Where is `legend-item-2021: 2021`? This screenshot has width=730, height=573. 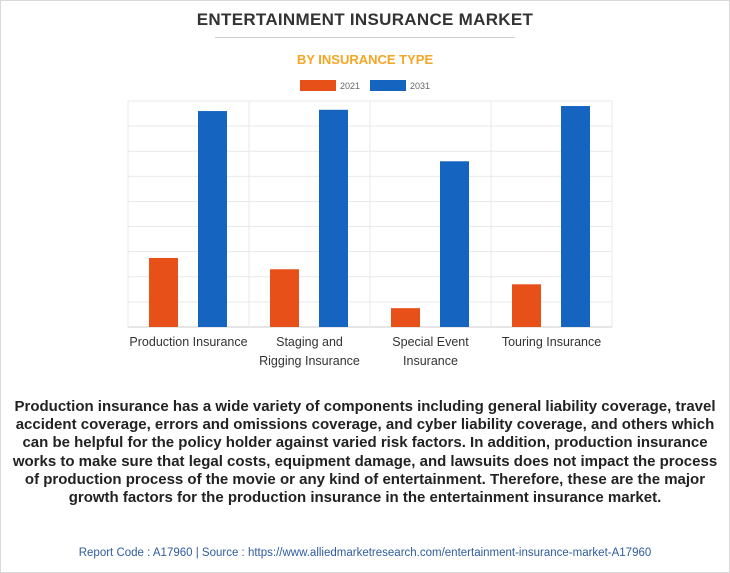
legend-item-2021: 2021 is located at coordinates (329, 85).